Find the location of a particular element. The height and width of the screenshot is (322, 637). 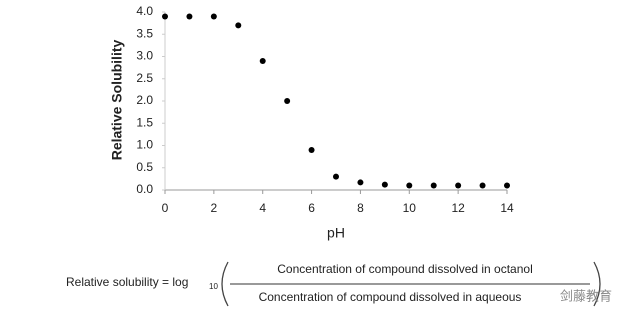

y-tick-label: 1.5 is located at coordinates (144, 122).